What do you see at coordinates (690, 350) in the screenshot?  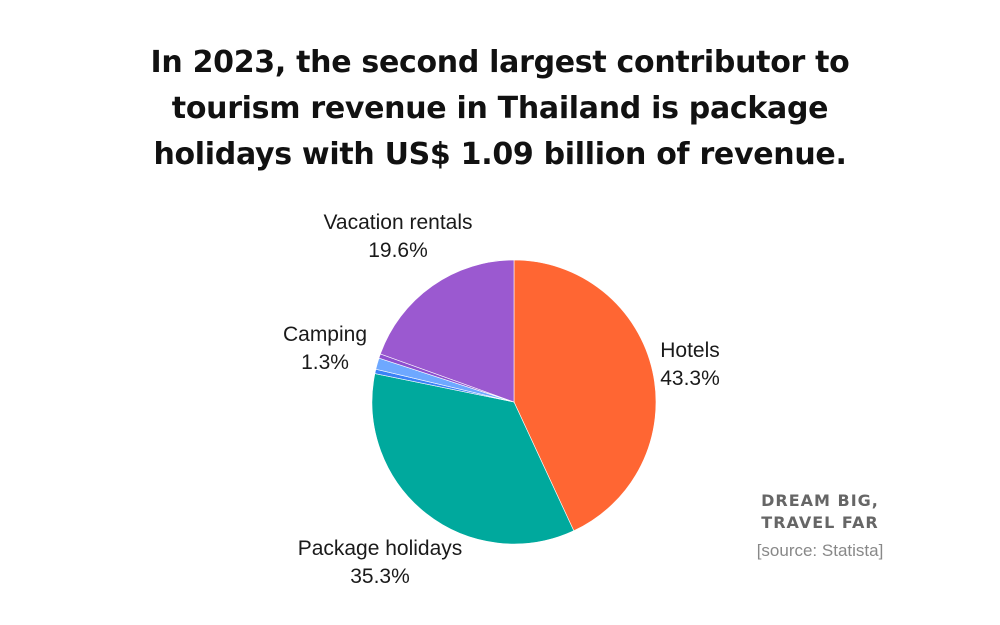 I see `slice-label-hotels: Hotels` at bounding box center [690, 350].